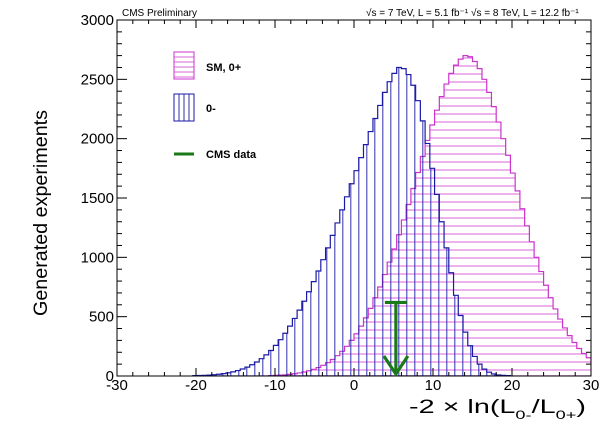 This screenshot has width=603, height=426. I want to click on y-tick-label: 1500, so click(97, 198).